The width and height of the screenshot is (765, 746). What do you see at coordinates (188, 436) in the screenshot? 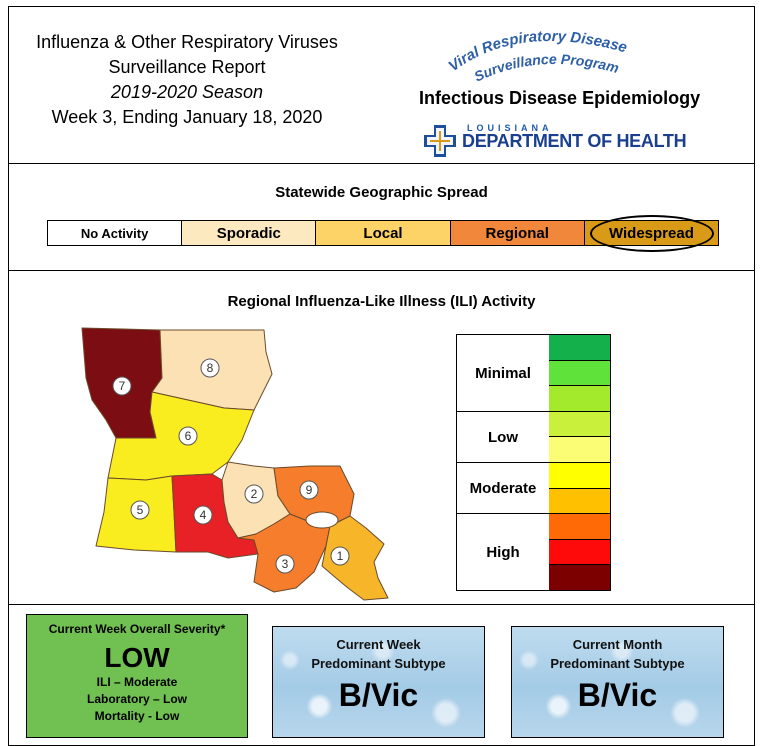
I see `map-label-6: 6` at bounding box center [188, 436].